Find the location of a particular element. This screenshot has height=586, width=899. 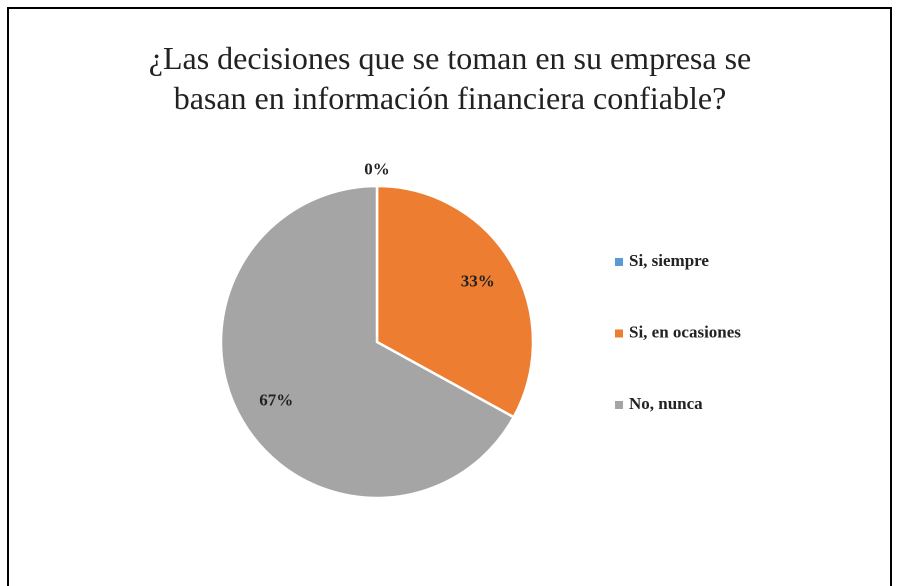

legend-label: Si, siempre is located at coordinates (669, 260).